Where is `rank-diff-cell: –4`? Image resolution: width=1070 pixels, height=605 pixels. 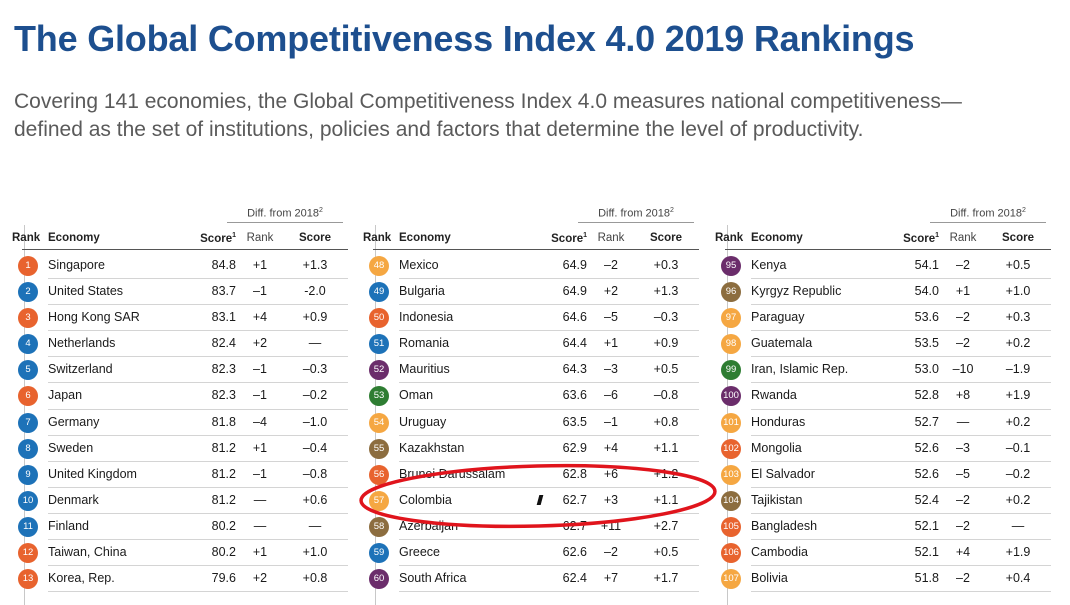 rank-diff-cell: –4 is located at coordinates (260, 421).